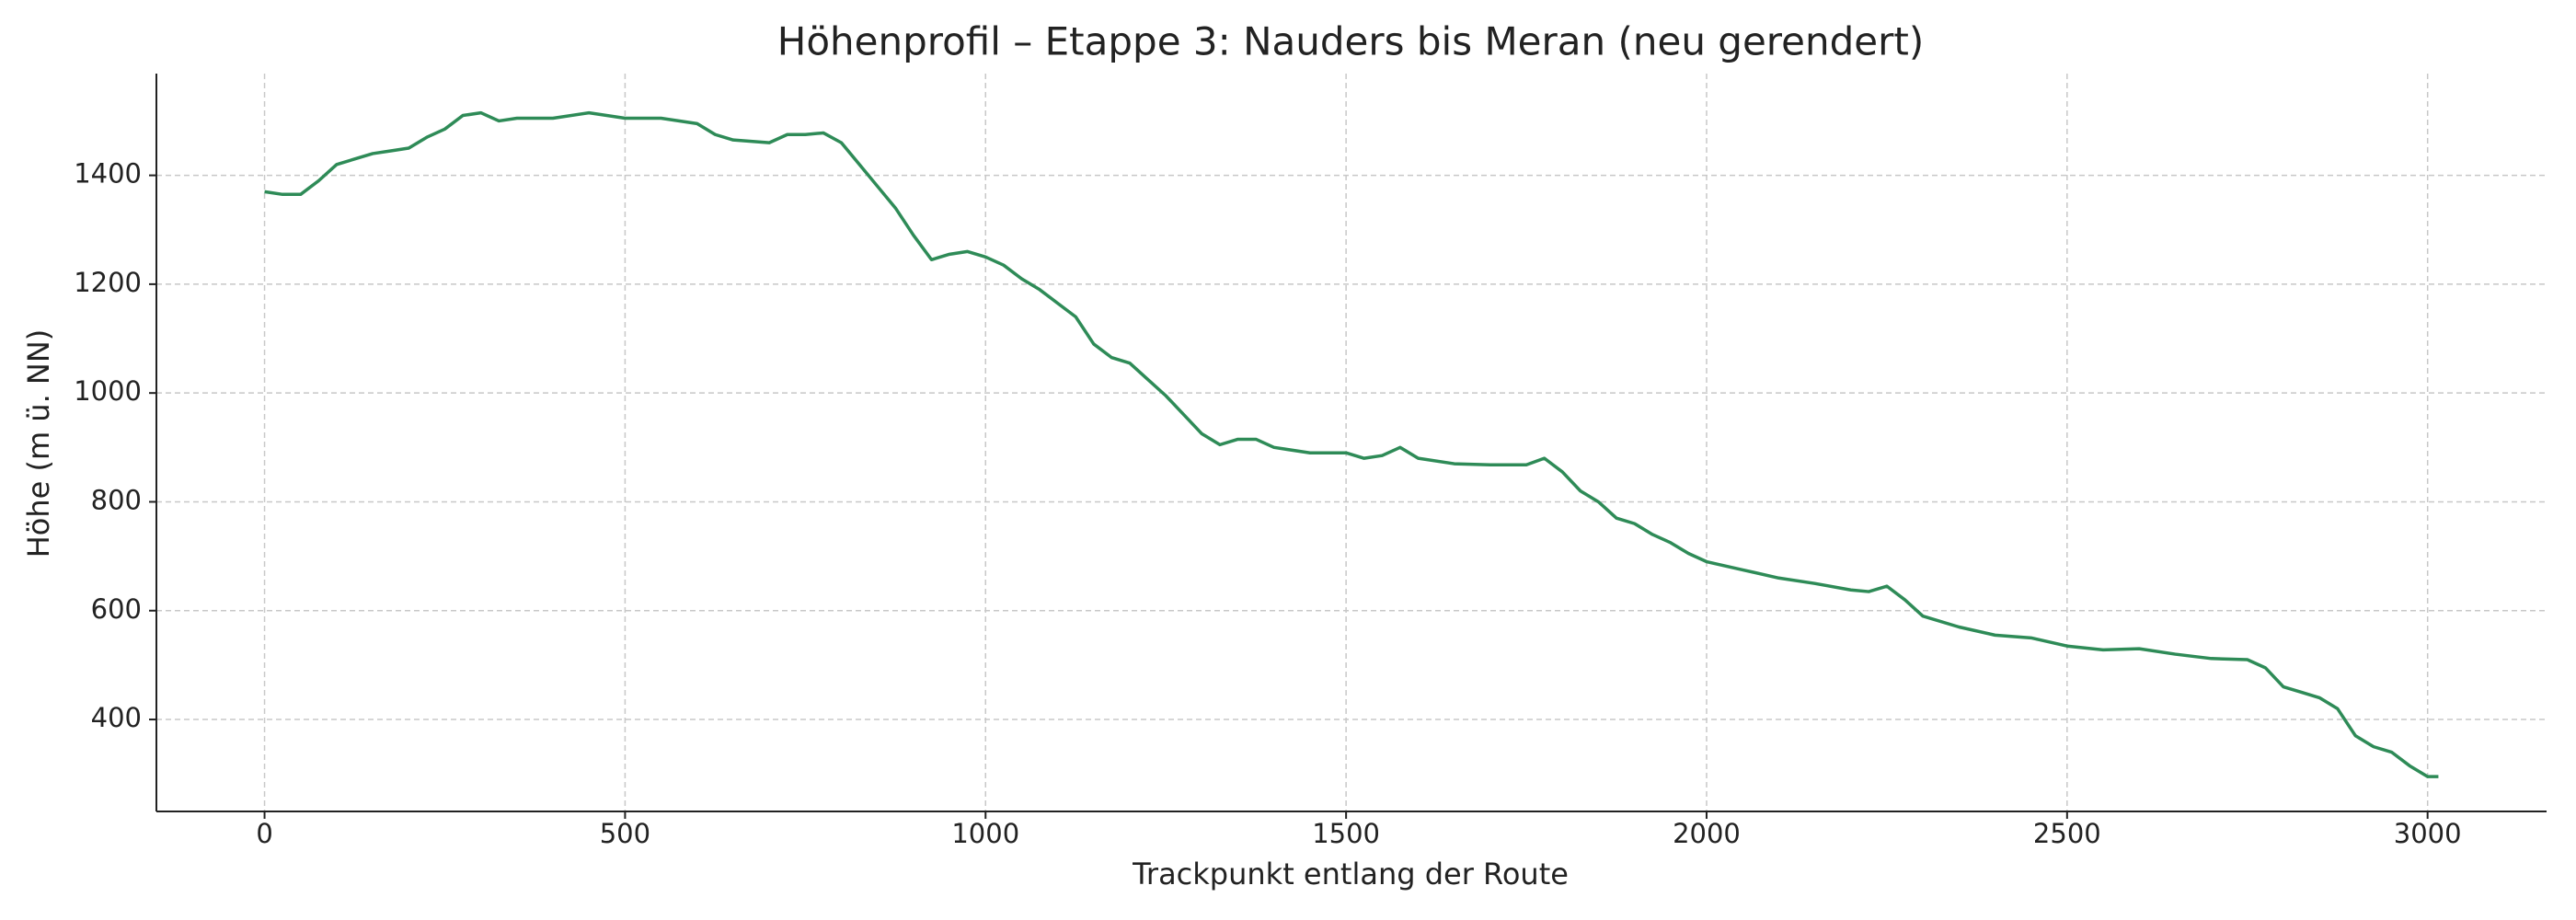 Image resolution: width=2576 pixels, height=920 pixels. I want to click on x-tick-label: 2500, so click(2067, 833).